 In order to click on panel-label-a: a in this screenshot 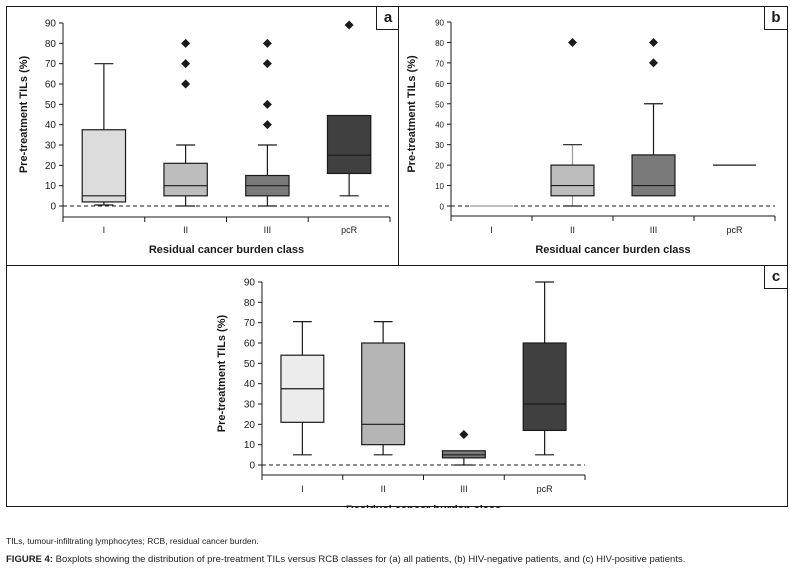, I will do `click(387, 18)`.